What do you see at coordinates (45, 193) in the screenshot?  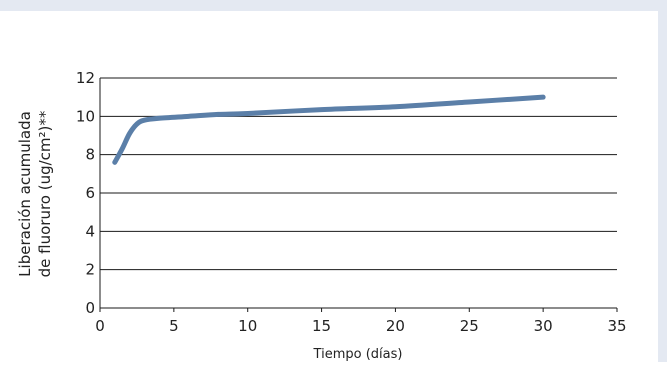 I see `y-axis-title-line-2: de fluoruro (ug/cm²)**` at bounding box center [45, 193].